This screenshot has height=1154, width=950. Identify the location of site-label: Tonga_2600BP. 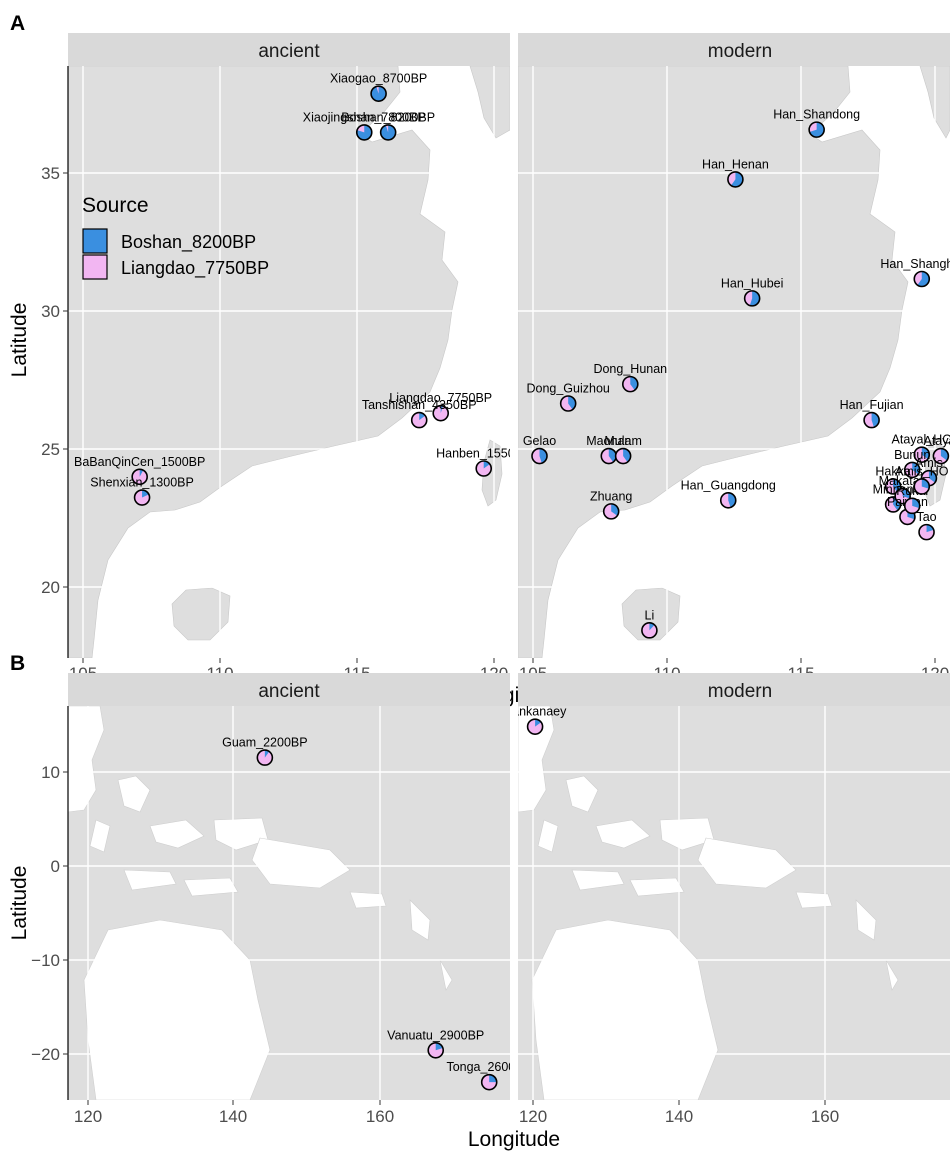
(489, 1067).